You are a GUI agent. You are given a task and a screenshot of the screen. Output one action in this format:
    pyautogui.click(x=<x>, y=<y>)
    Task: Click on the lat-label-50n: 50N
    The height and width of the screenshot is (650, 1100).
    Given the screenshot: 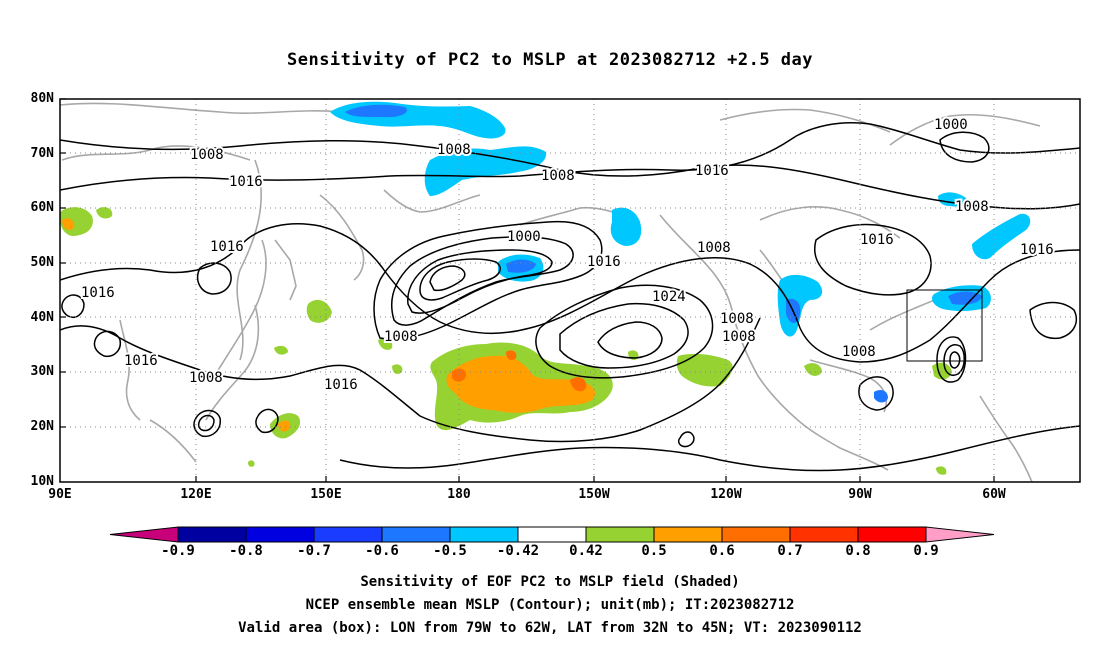 What is the action you would take?
    pyautogui.click(x=42, y=262)
    